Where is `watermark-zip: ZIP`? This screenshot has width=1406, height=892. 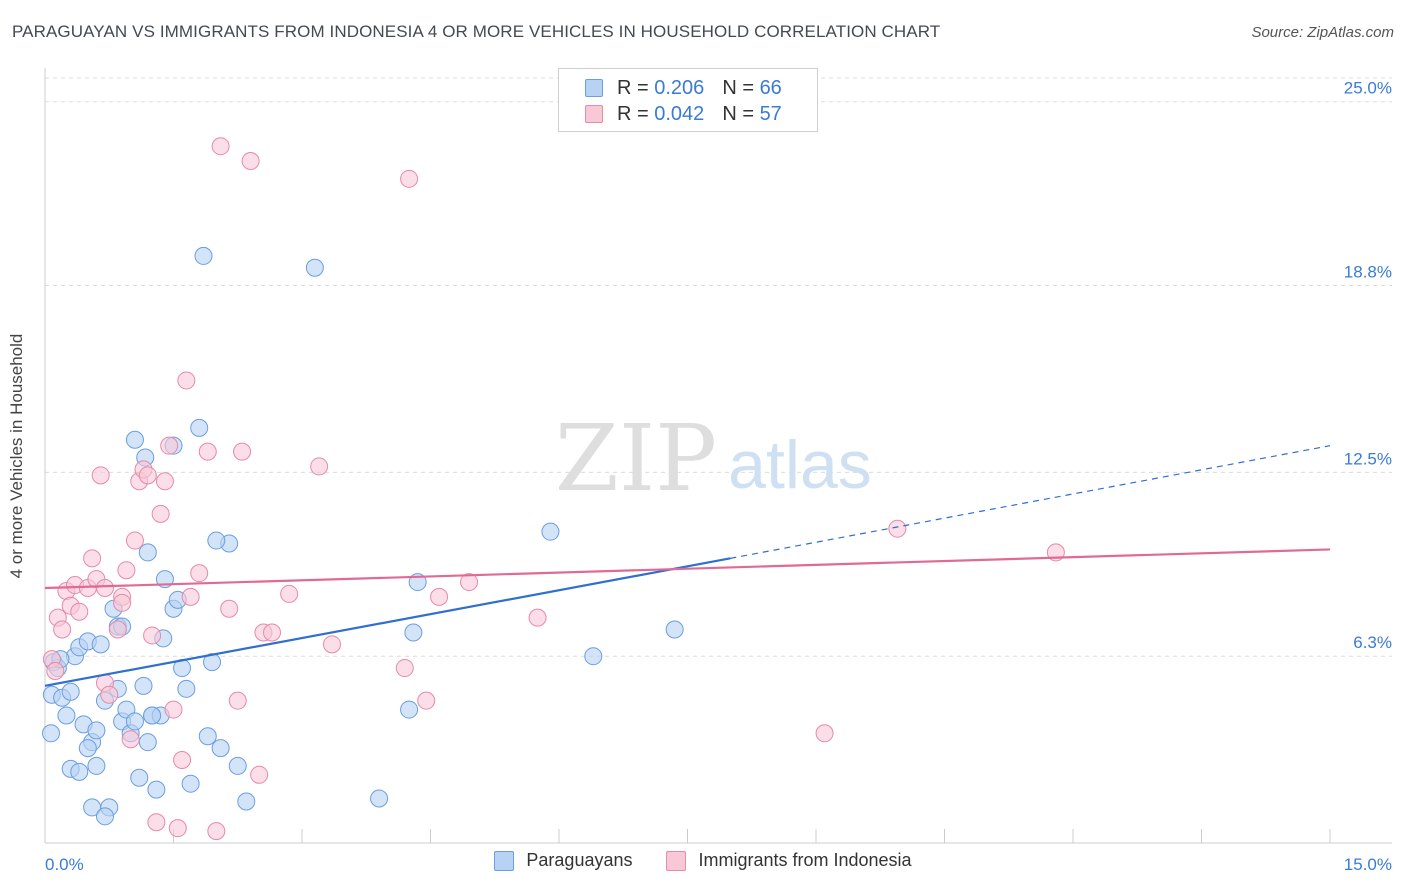 watermark-zip: ZIP is located at coordinates (636, 458).